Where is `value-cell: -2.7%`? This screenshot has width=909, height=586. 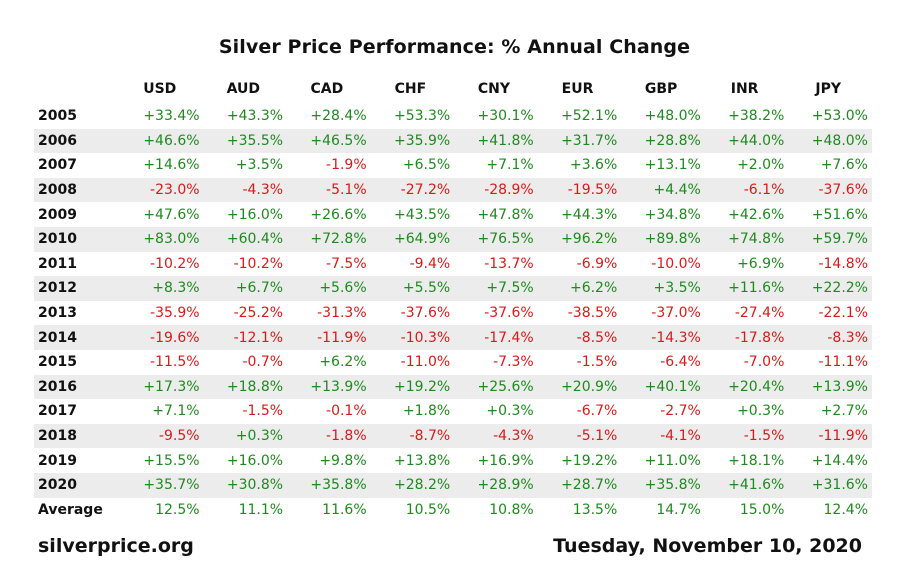
value-cell: -2.7% is located at coordinates (680, 411).